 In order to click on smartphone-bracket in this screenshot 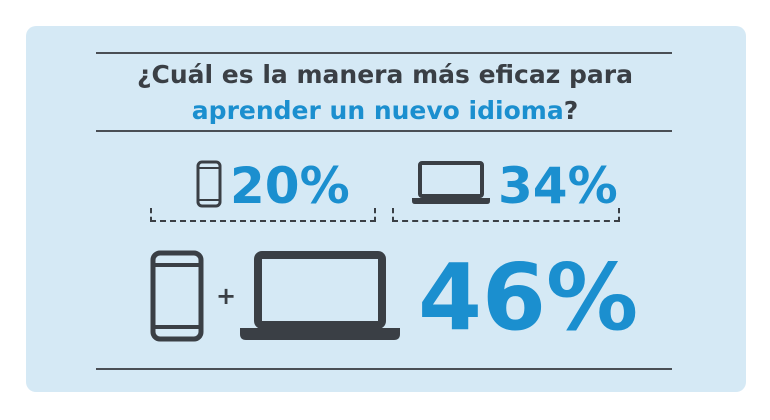, I will do `click(263, 215)`.